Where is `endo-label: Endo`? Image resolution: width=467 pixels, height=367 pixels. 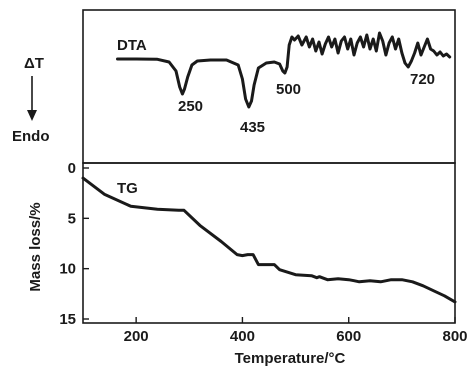
endo-label: Endo is located at coordinates (31, 136).